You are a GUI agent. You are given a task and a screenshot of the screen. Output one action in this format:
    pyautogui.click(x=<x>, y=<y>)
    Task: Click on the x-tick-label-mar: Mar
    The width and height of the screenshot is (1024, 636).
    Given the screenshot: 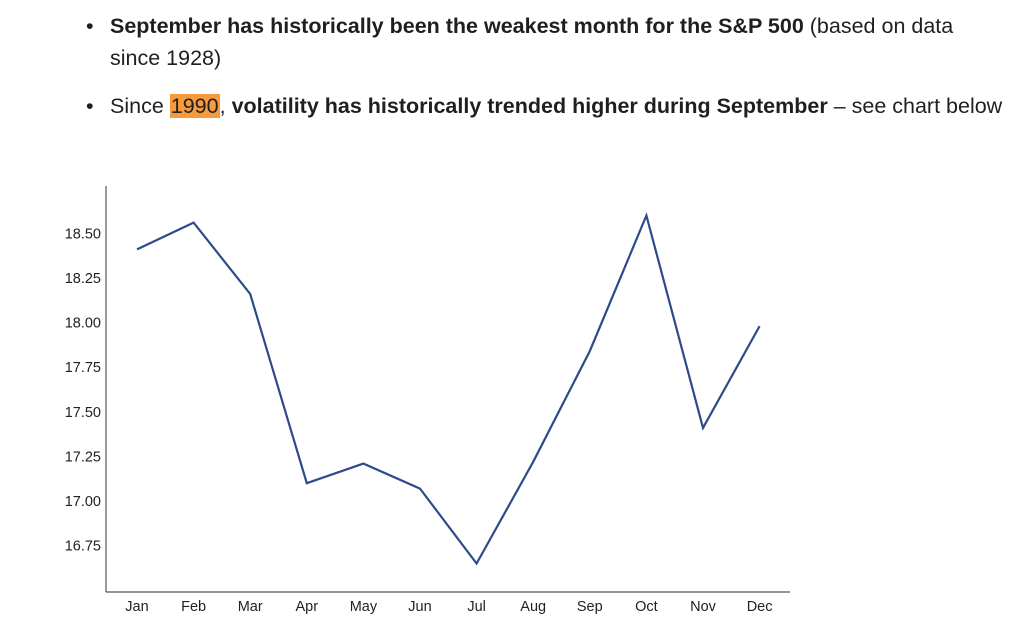 What is the action you would take?
    pyautogui.click(x=250, y=607)
    